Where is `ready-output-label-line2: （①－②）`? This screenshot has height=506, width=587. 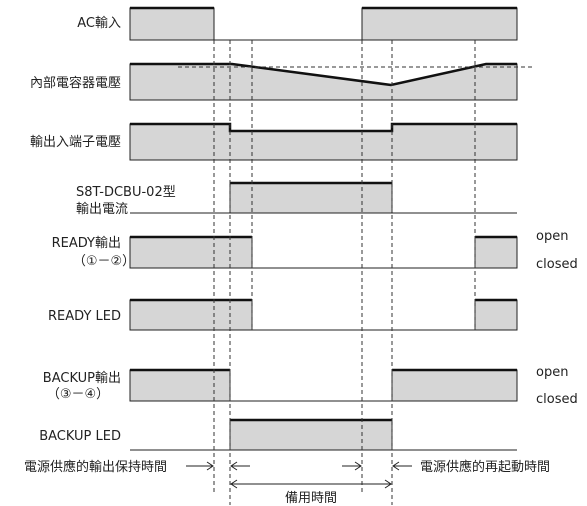 ready-output-label-line2: （①－②） is located at coordinates (104, 261).